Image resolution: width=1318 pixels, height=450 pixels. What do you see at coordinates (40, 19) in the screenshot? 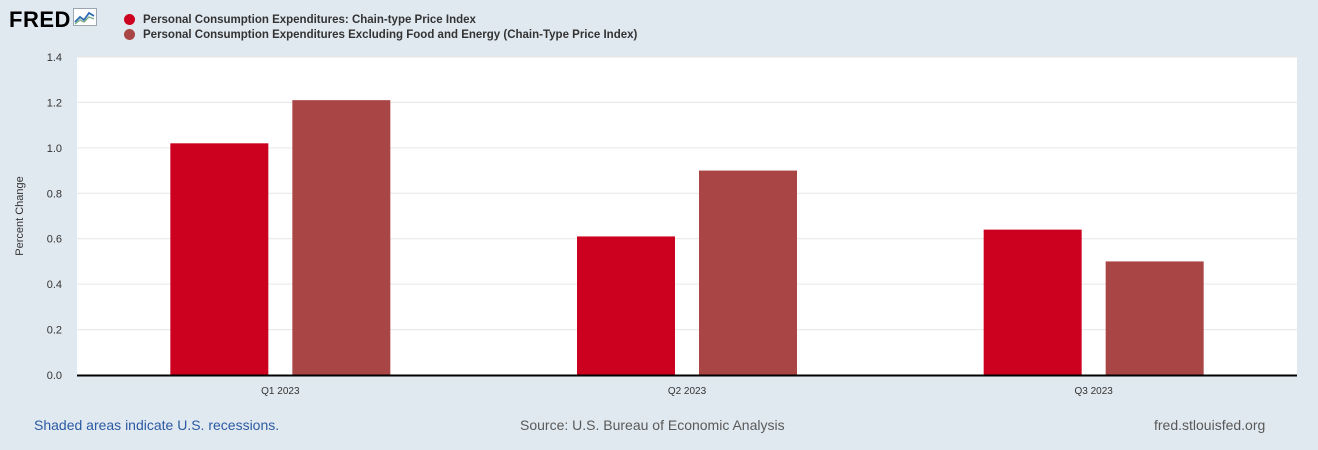
I see `logo-text: FRED` at bounding box center [40, 19].